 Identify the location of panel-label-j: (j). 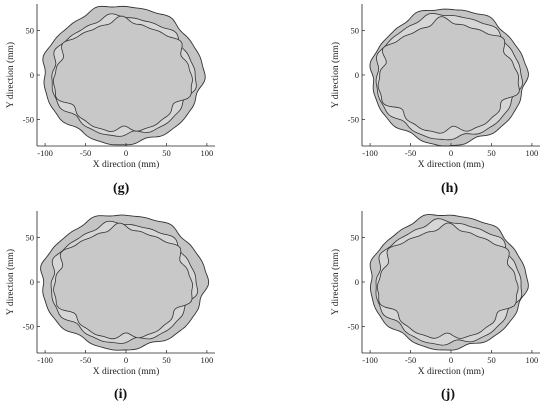
(448, 394).